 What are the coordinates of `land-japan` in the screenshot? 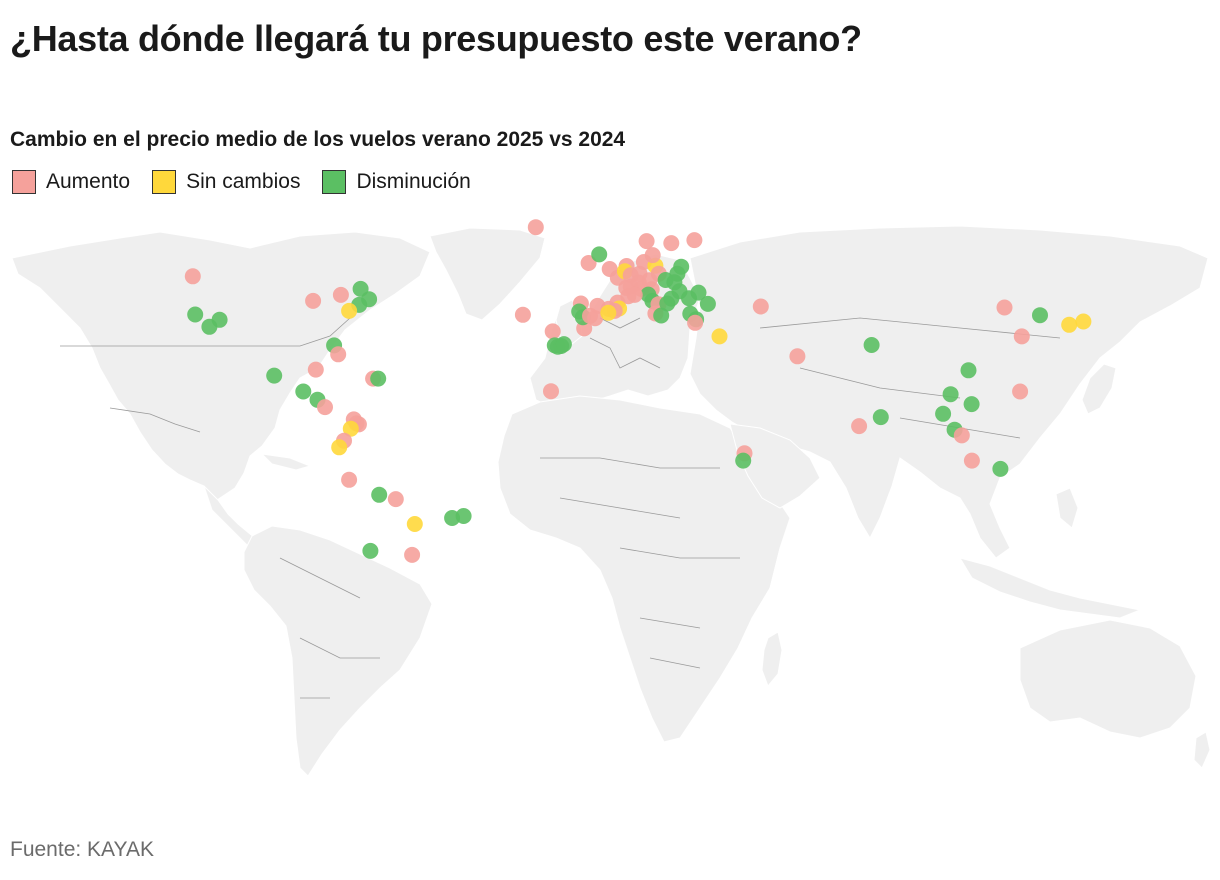 It's located at (1099, 389).